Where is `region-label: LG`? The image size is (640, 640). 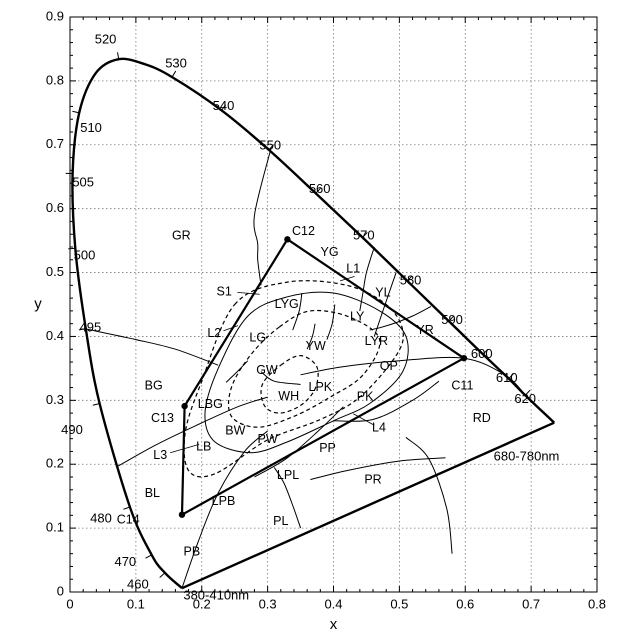 region-label: LG is located at coordinates (257, 338).